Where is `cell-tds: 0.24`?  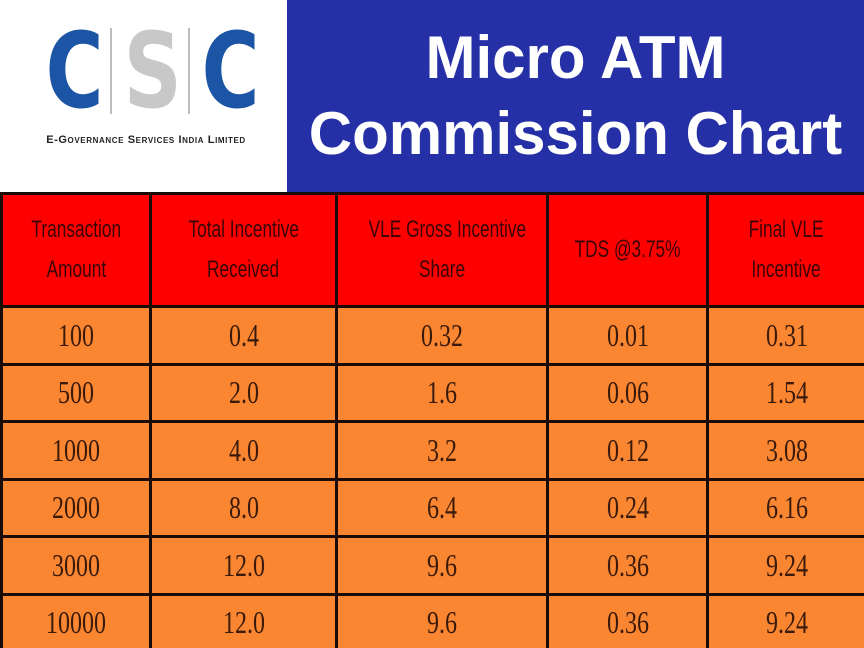
cell-tds: 0.24 is located at coordinates (627, 507).